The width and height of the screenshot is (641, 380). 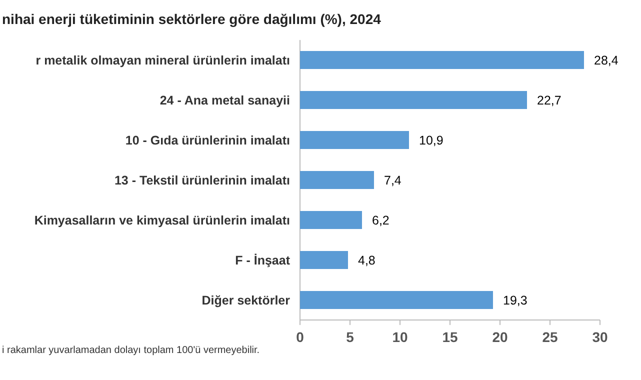 I want to click on y-tick-label: 10 - Gıda ürünlerinin imalatı, so click(x=207, y=140).